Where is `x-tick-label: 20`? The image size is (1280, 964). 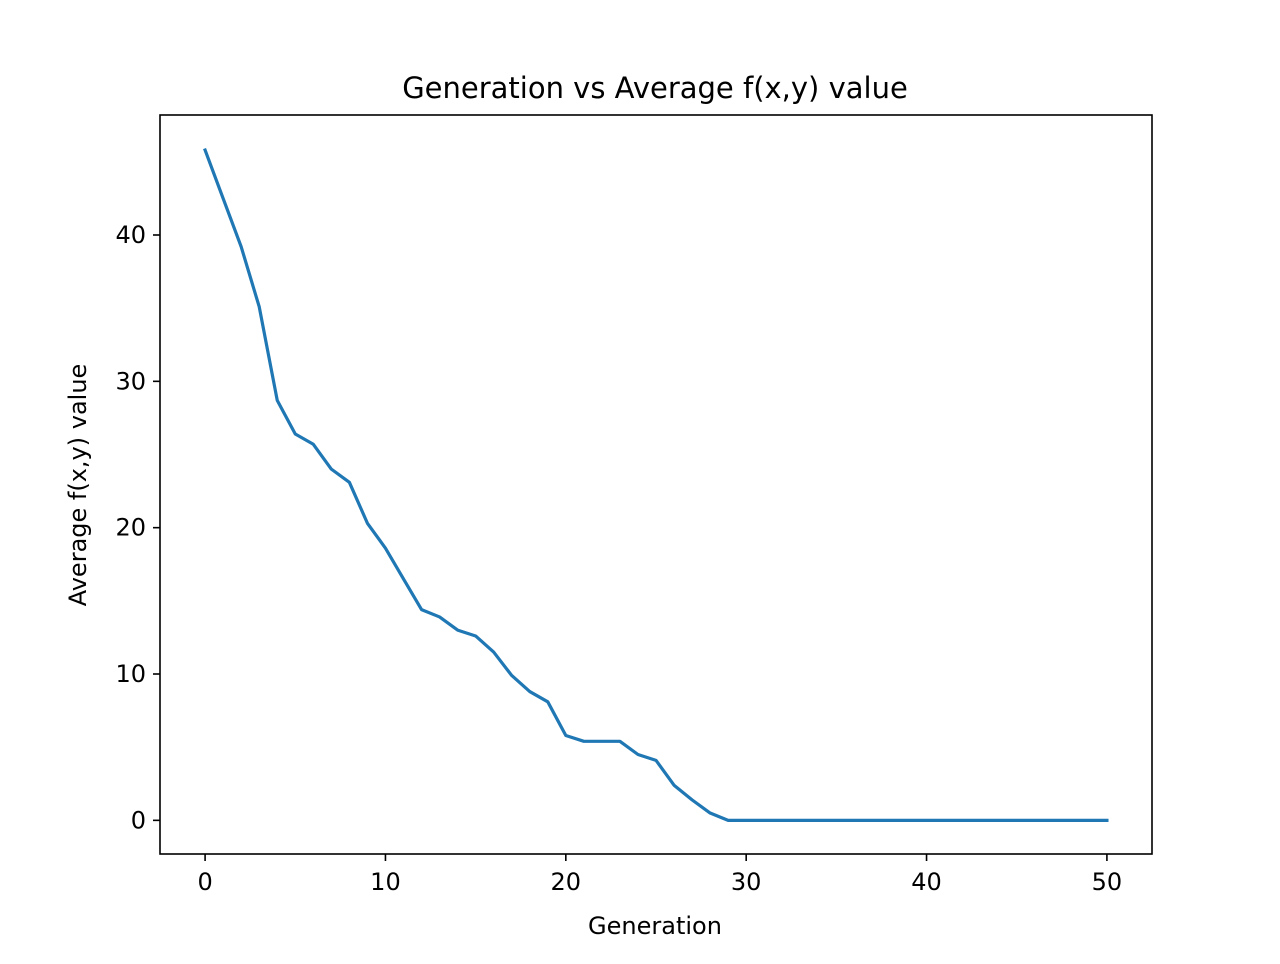
x-tick-label: 20 is located at coordinates (566, 882).